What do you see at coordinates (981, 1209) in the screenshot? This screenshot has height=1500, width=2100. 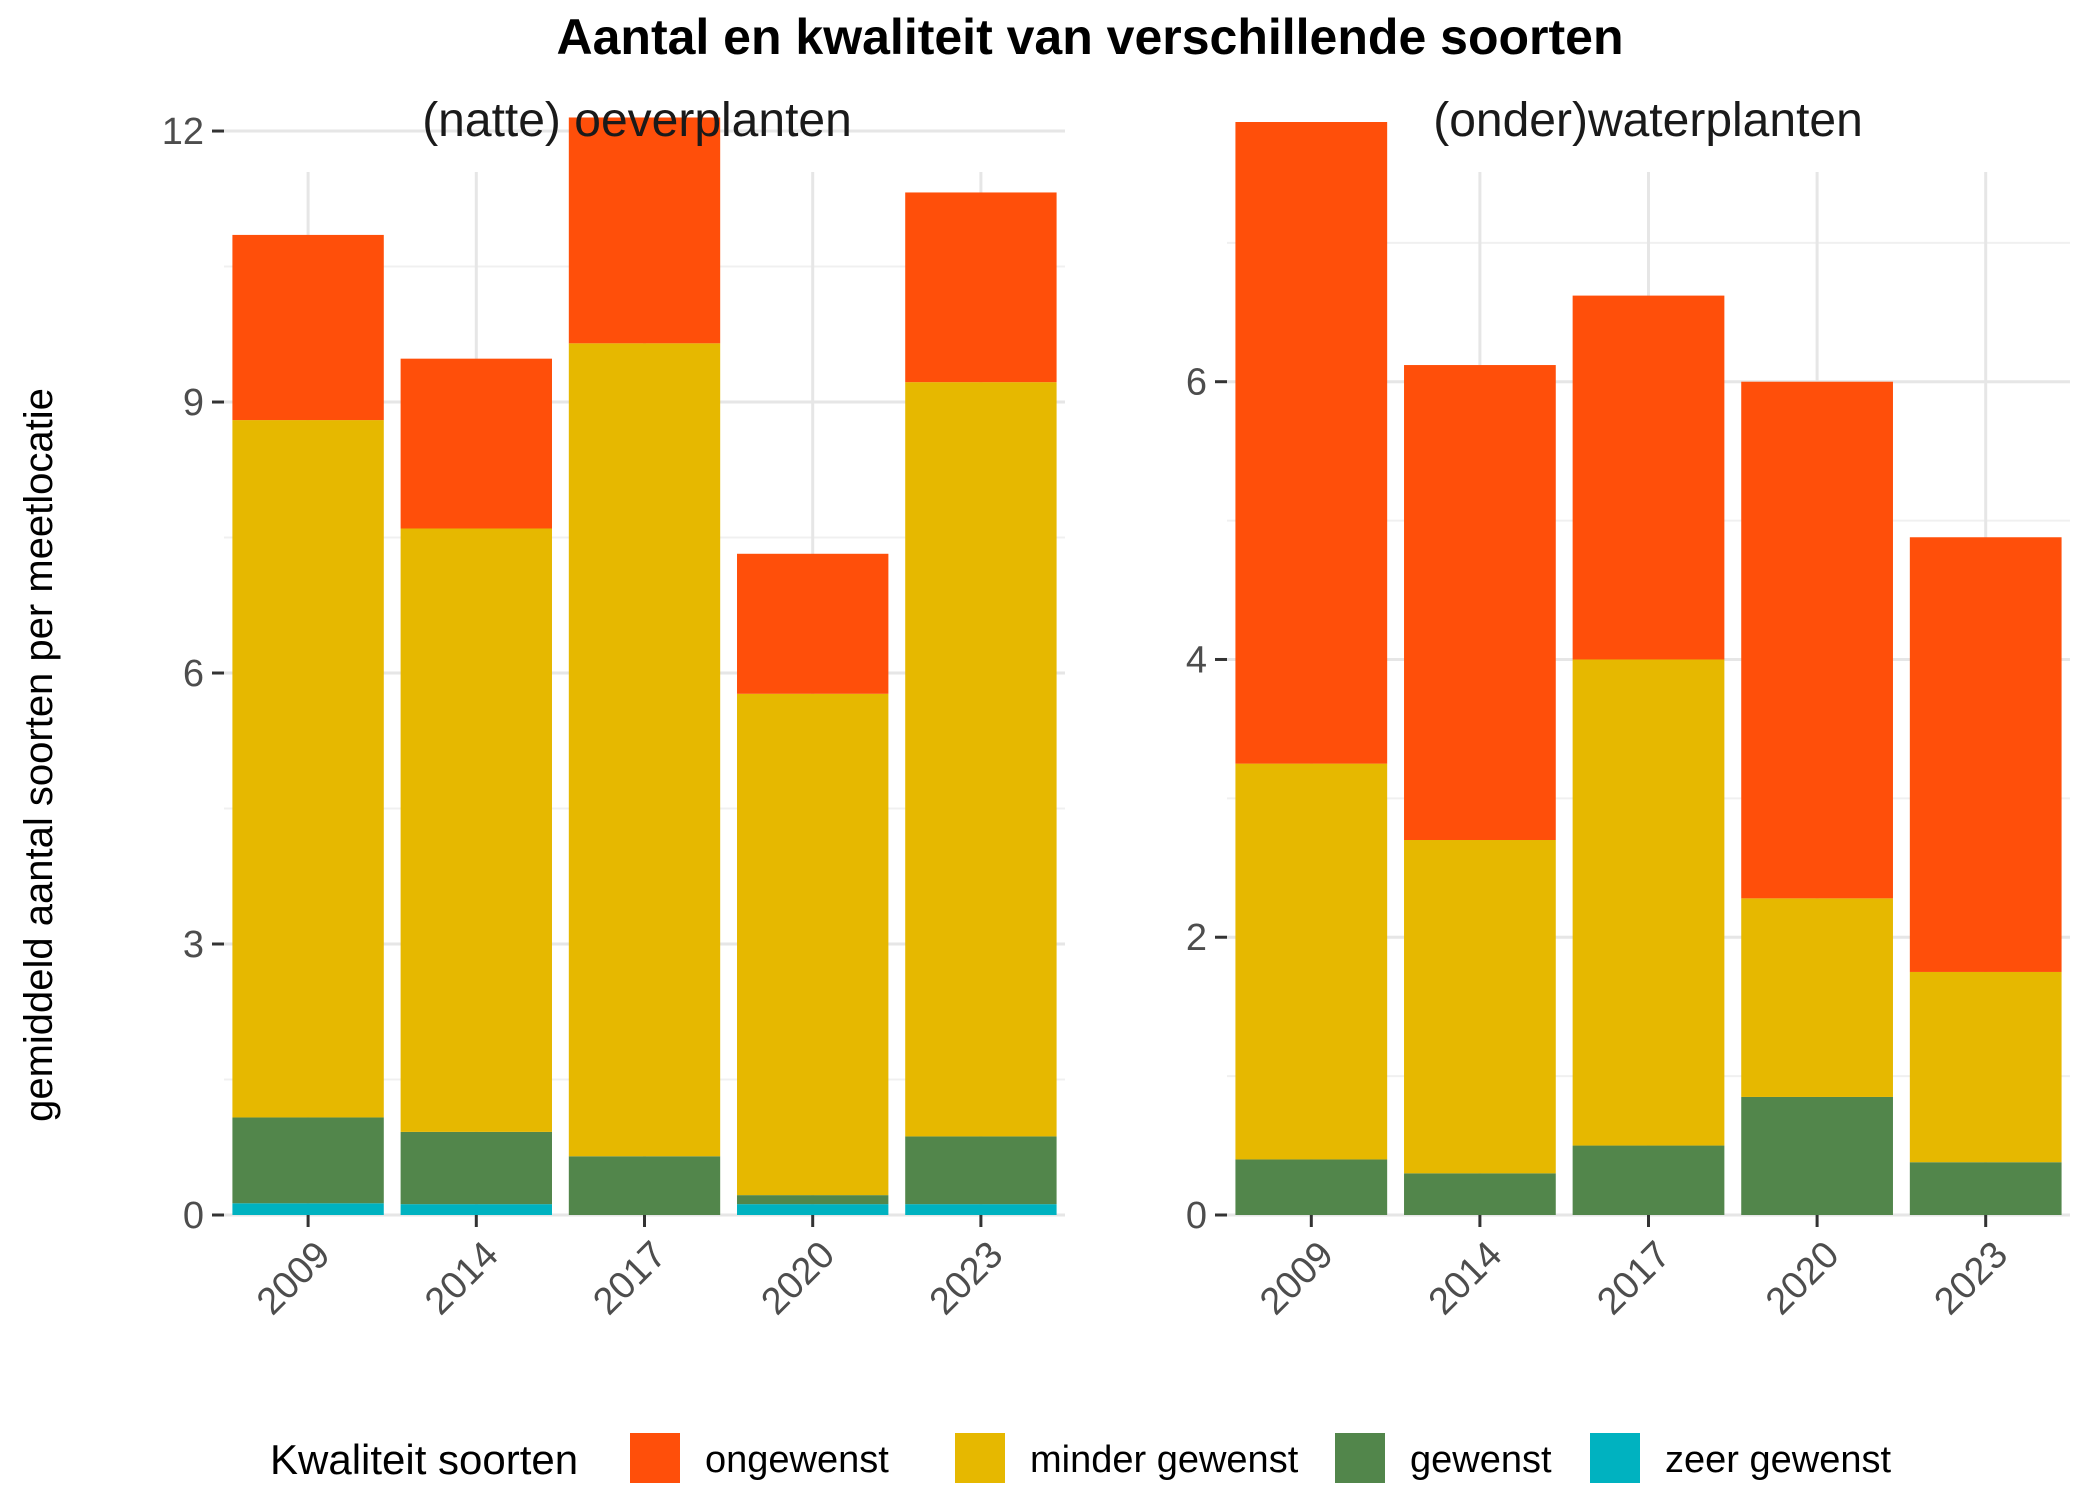 I see `bar-zeer-gewenst-2023` at bounding box center [981, 1209].